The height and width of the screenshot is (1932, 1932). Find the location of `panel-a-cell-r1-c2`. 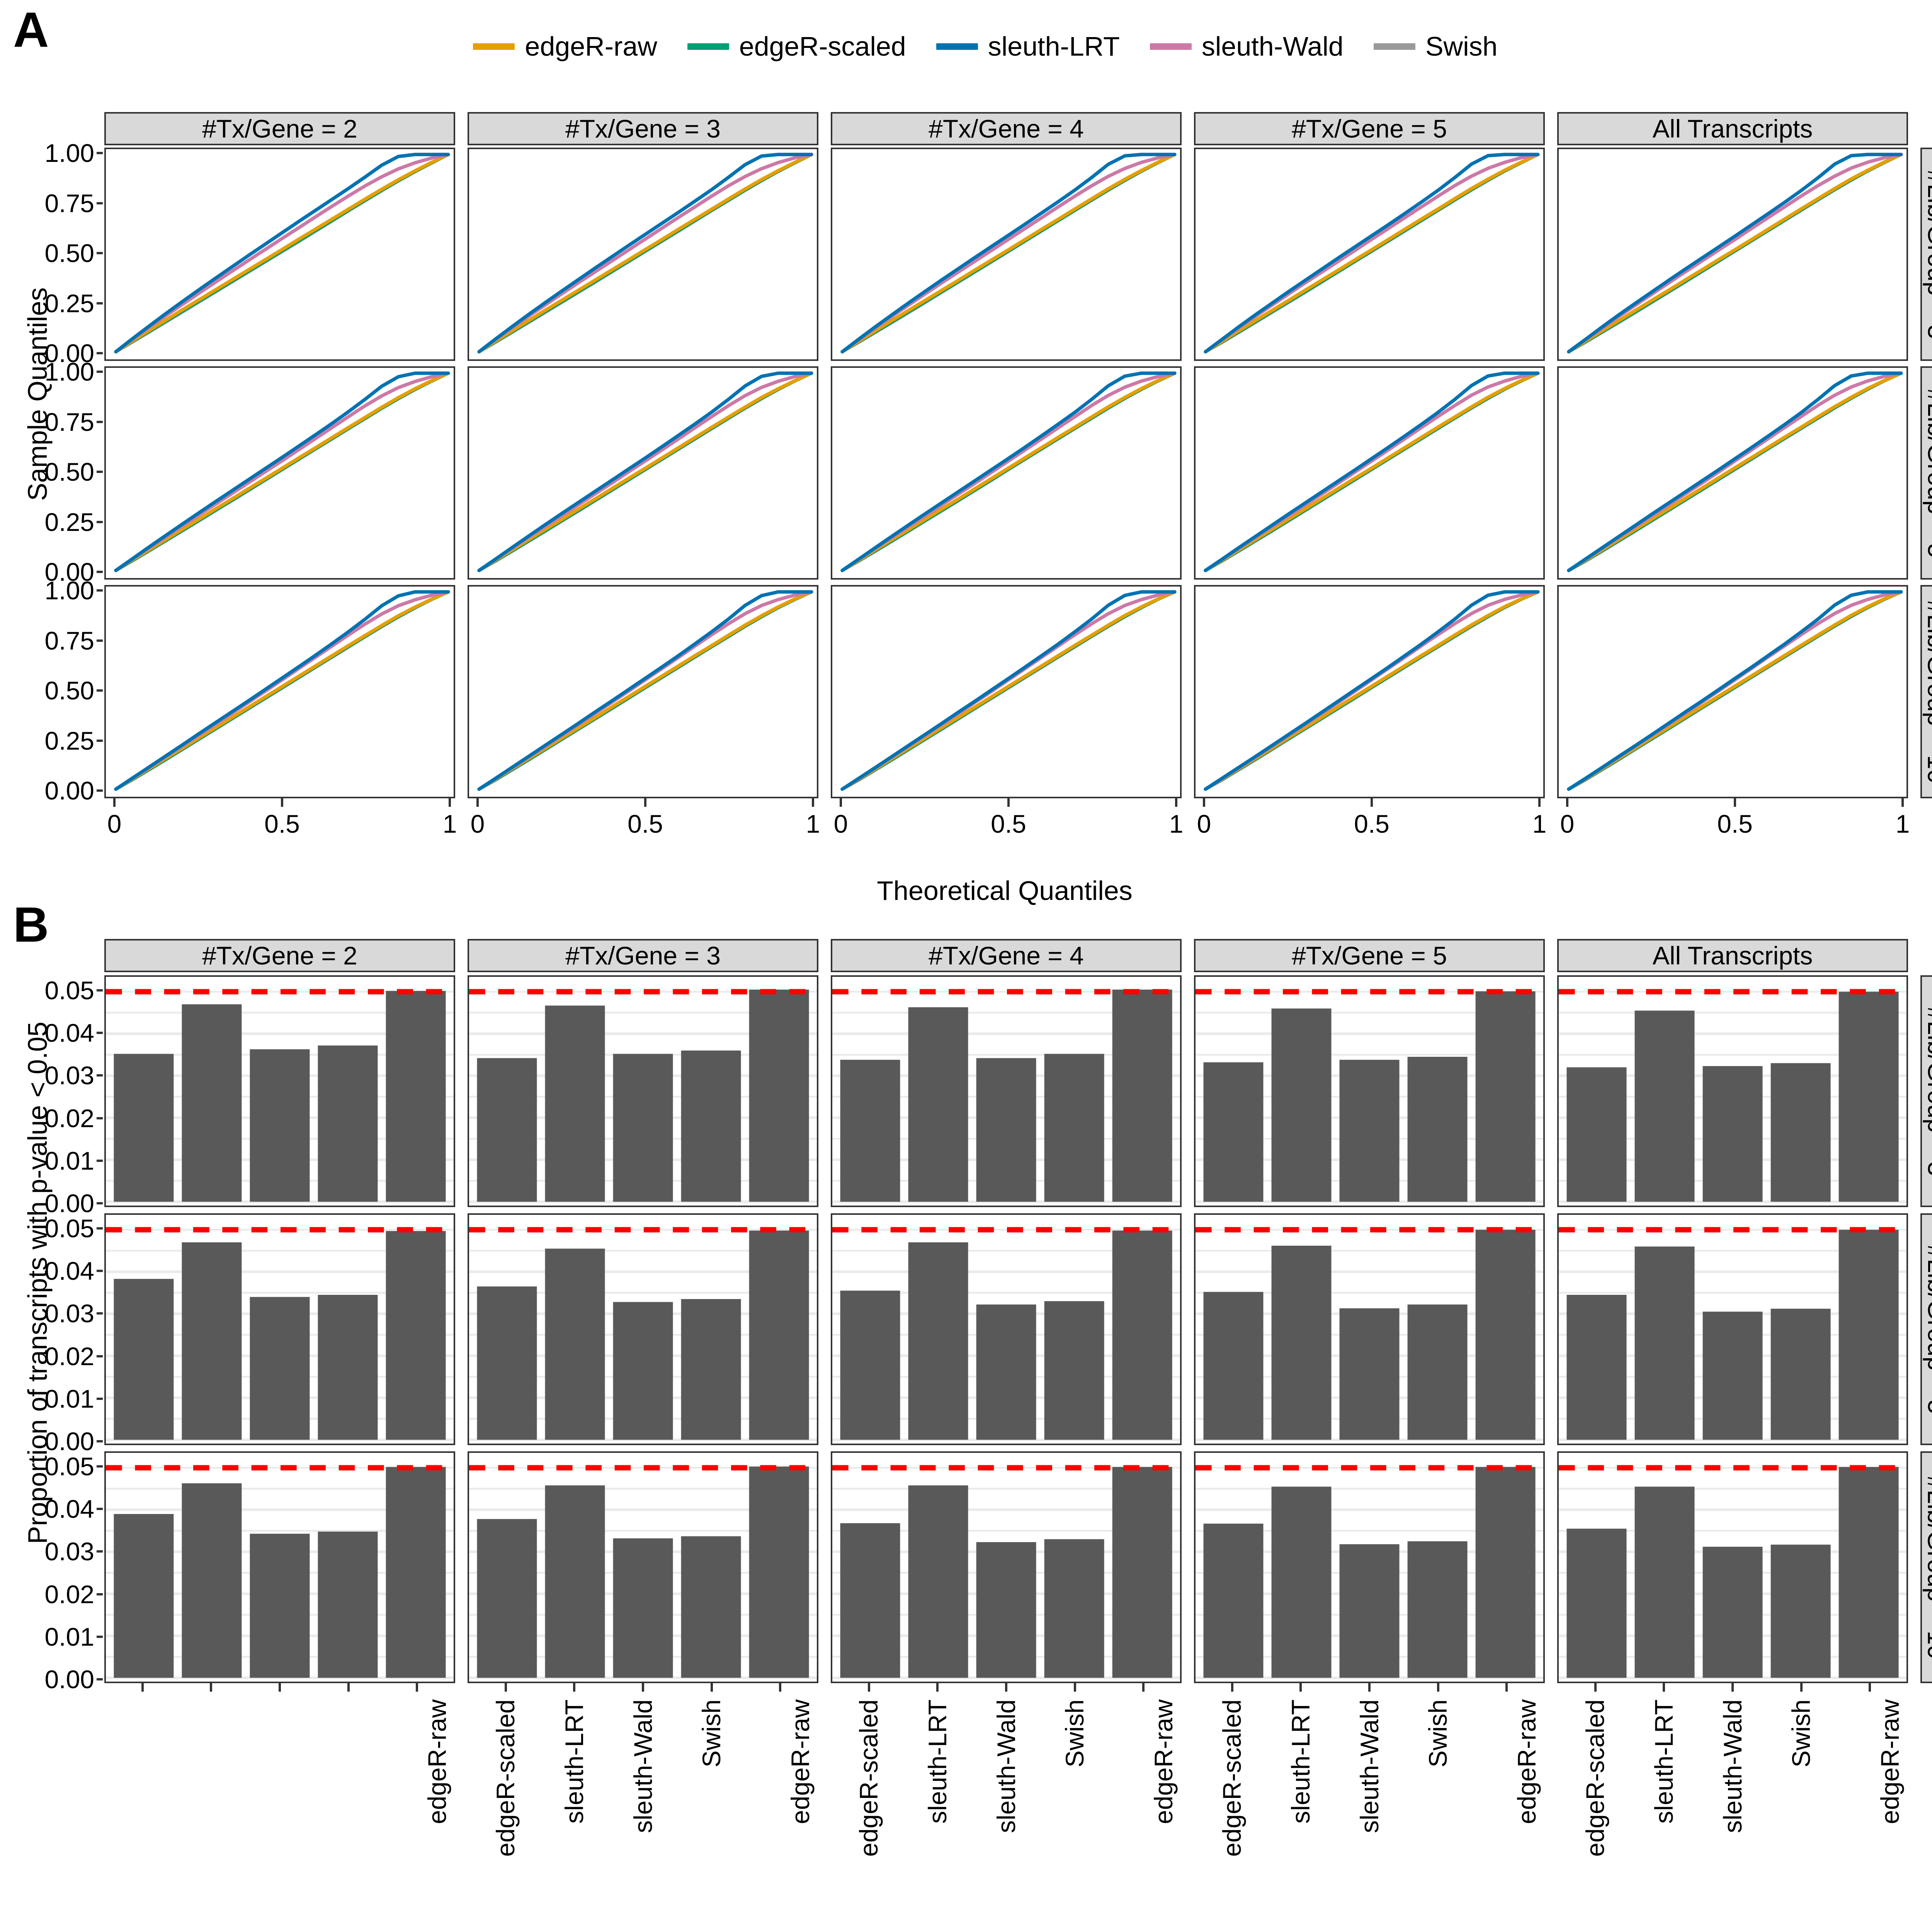

panel-a-cell-r1-c2 is located at coordinates (1006, 473).